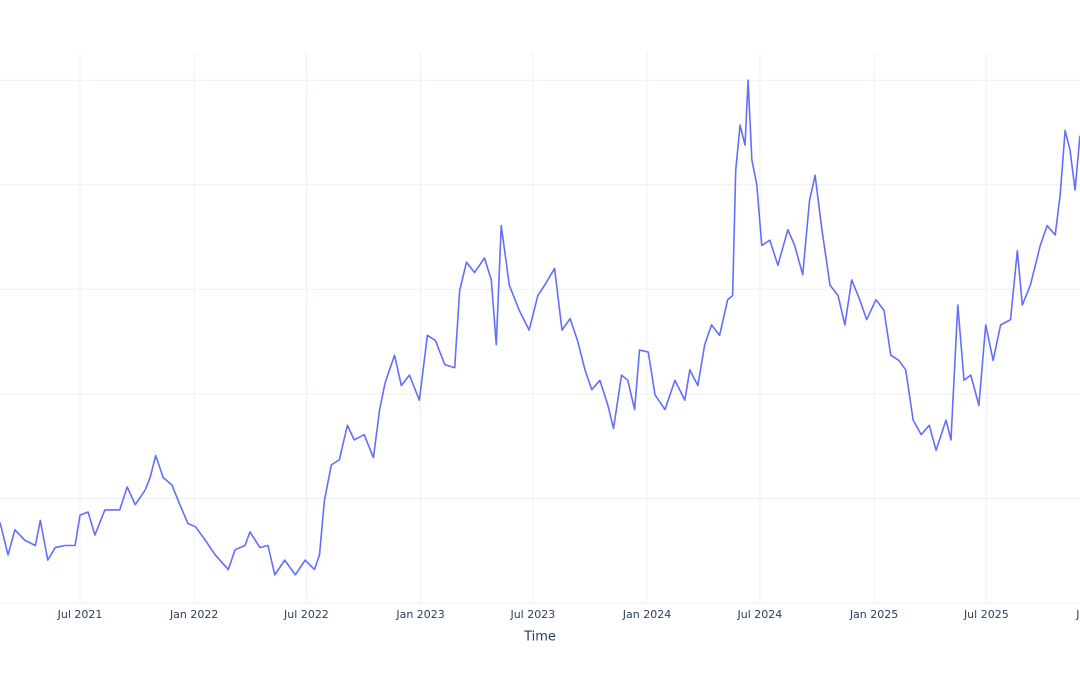 This screenshot has width=1080, height=675. Describe the element at coordinates (986, 614) in the screenshot. I see `x-tick-label: Jul 2025` at that location.